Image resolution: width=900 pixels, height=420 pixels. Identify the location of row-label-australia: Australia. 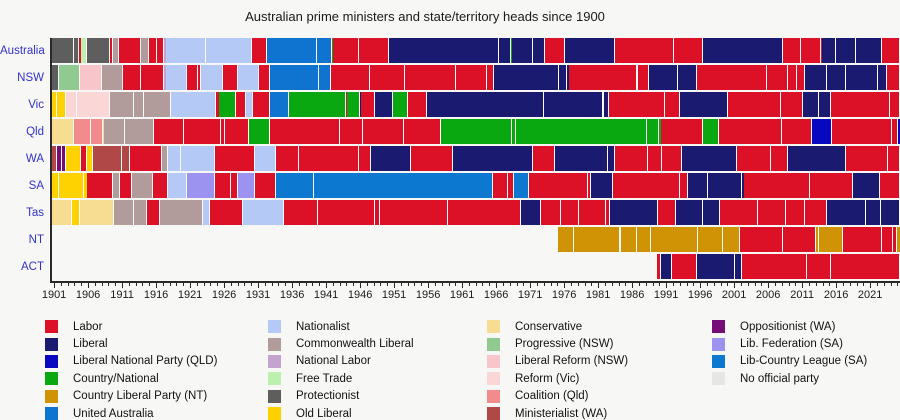
(22, 51).